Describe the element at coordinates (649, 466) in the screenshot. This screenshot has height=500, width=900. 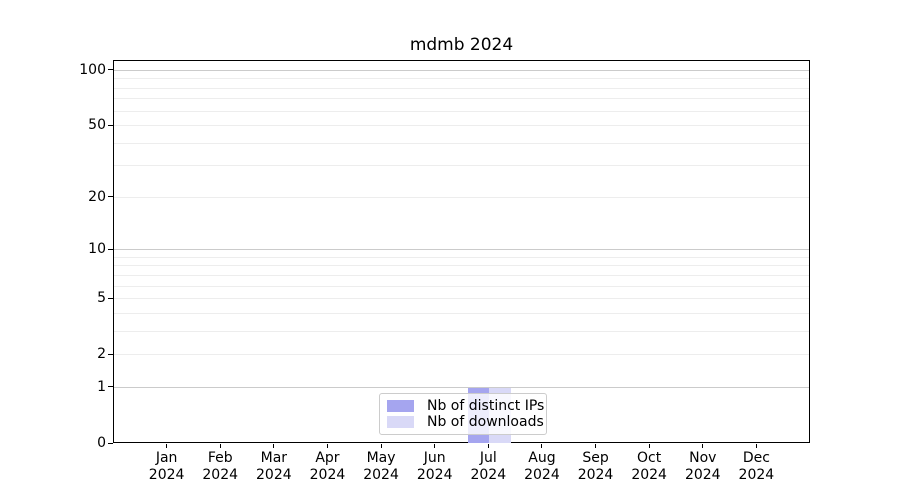
I see `x-tick-label-oct: Oct 2024` at that location.